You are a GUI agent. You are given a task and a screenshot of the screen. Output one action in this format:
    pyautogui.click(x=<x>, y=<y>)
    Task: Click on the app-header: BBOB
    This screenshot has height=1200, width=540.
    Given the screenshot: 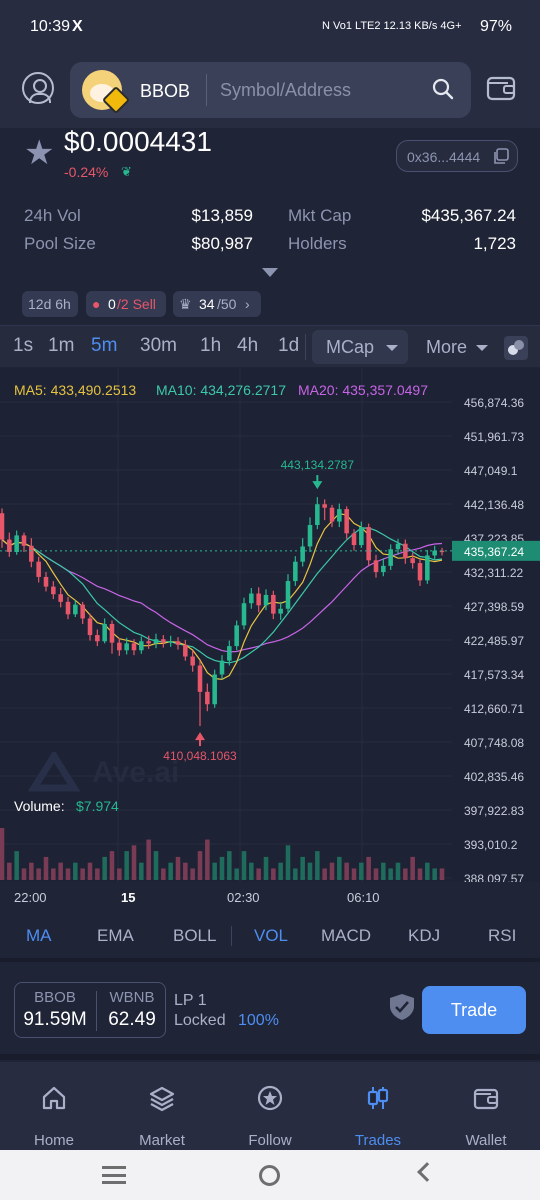 What is the action you would take?
    pyautogui.click(x=270, y=93)
    